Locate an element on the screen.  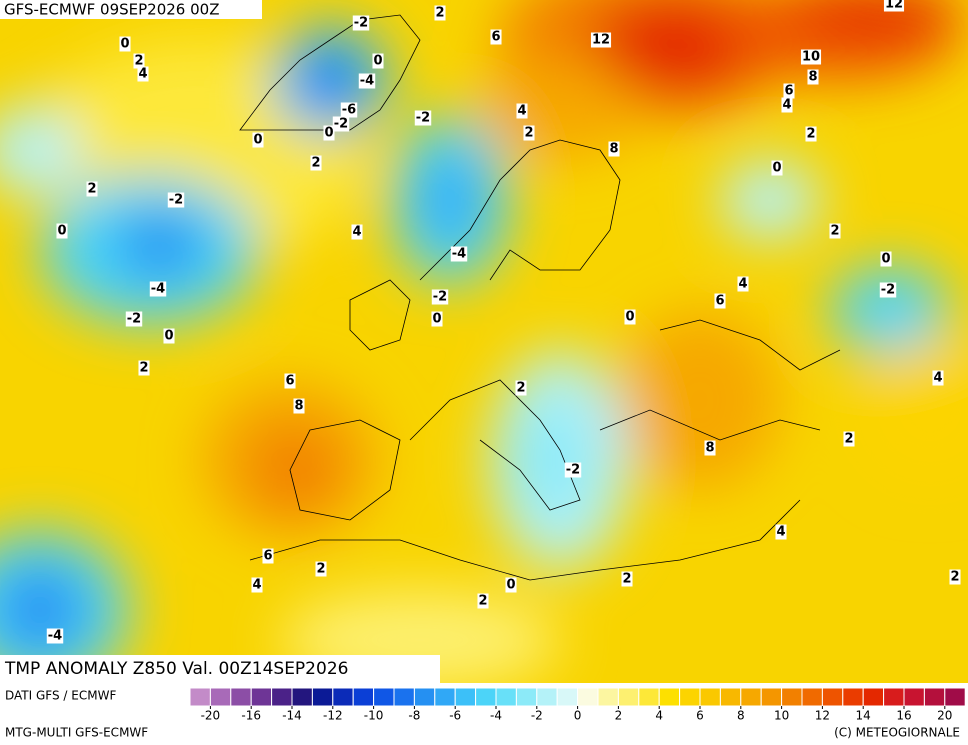
colorbar-label: 0 is located at coordinates (578, 716).